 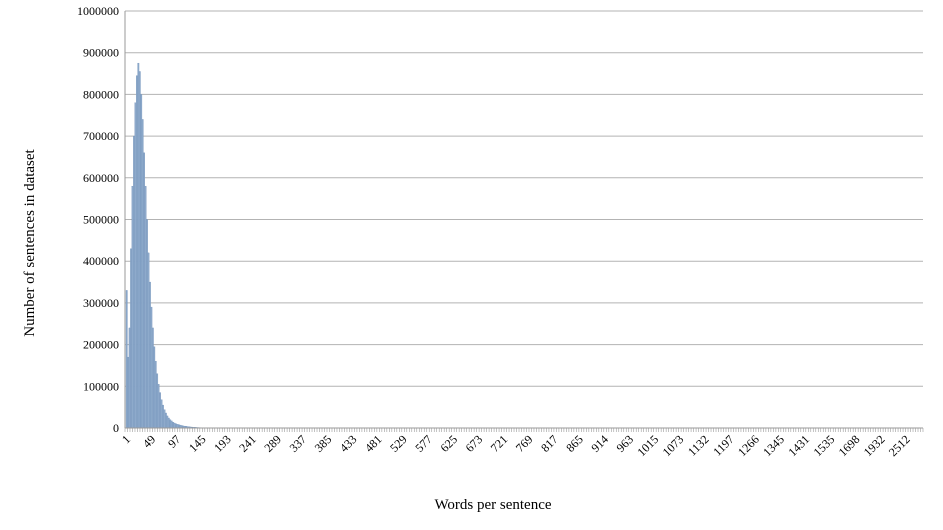 What do you see at coordinates (773, 445) in the screenshot?
I see `x-tick-label: 1345` at bounding box center [773, 445].